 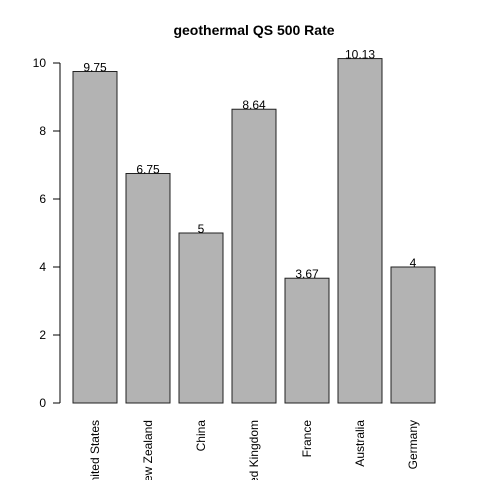 I want to click on y-tick-label: 6, so click(x=42, y=199).